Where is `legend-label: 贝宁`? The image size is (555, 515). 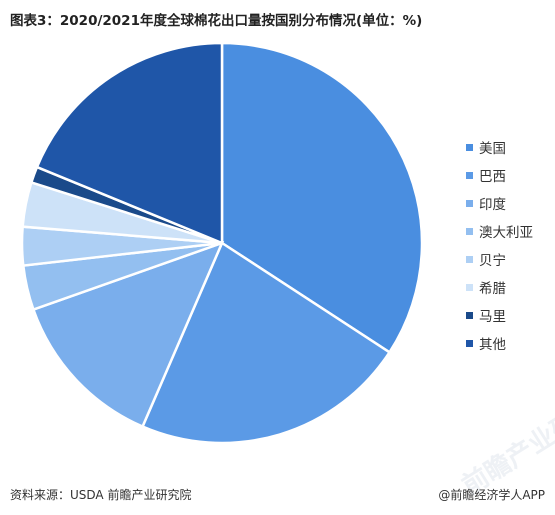 legend-label: 贝宁 is located at coordinates (492, 261).